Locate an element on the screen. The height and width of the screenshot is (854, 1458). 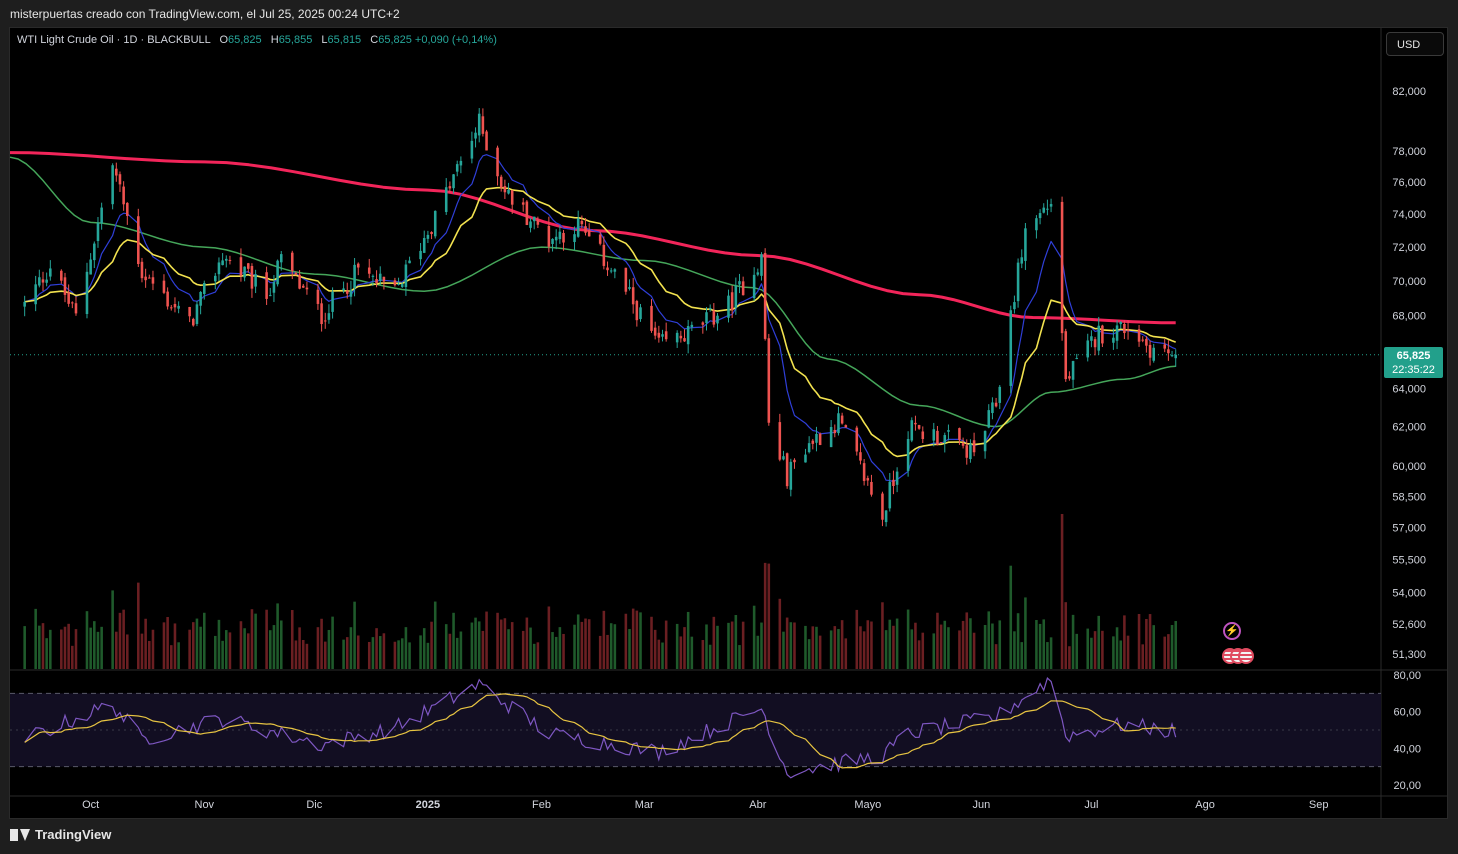
us-flag-icon is located at coordinates (1246, 656).